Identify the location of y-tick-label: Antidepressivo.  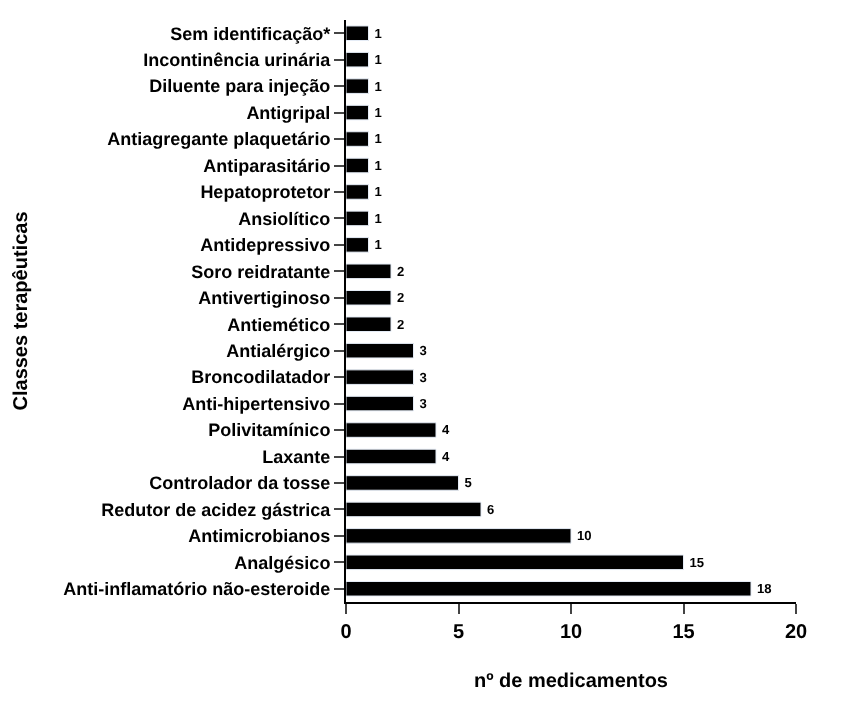
(266, 245).